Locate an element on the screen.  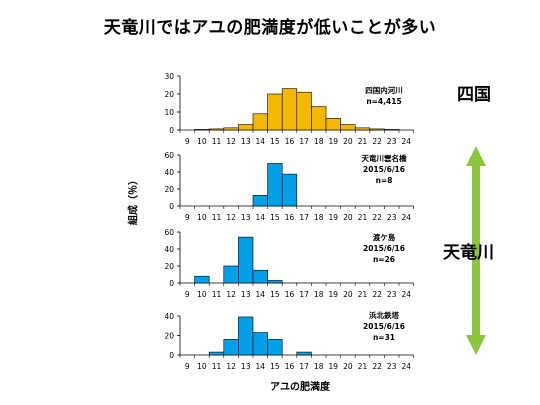
panel-info-label: 天竜川雲名橋 is located at coordinates (384, 158).